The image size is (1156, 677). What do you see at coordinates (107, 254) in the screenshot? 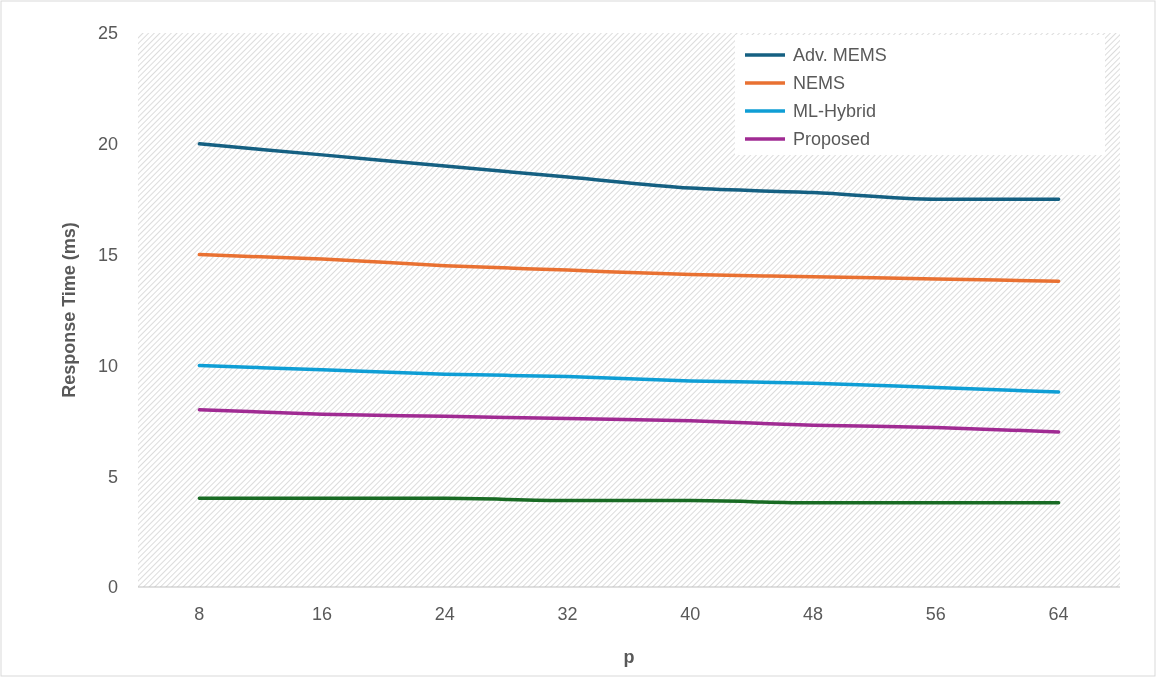
I see `y-tick-label: 15` at bounding box center [107, 254].